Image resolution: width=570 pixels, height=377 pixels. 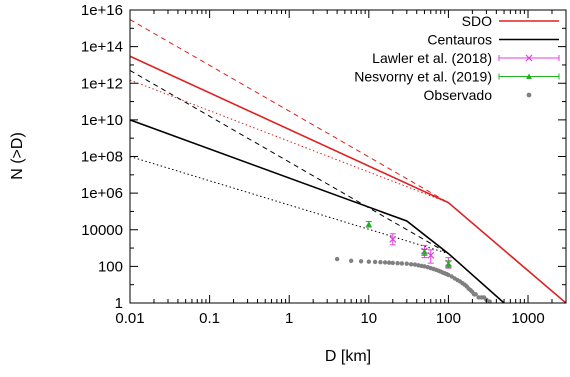 I want to click on x-tick-label: 100, so click(x=448, y=318).